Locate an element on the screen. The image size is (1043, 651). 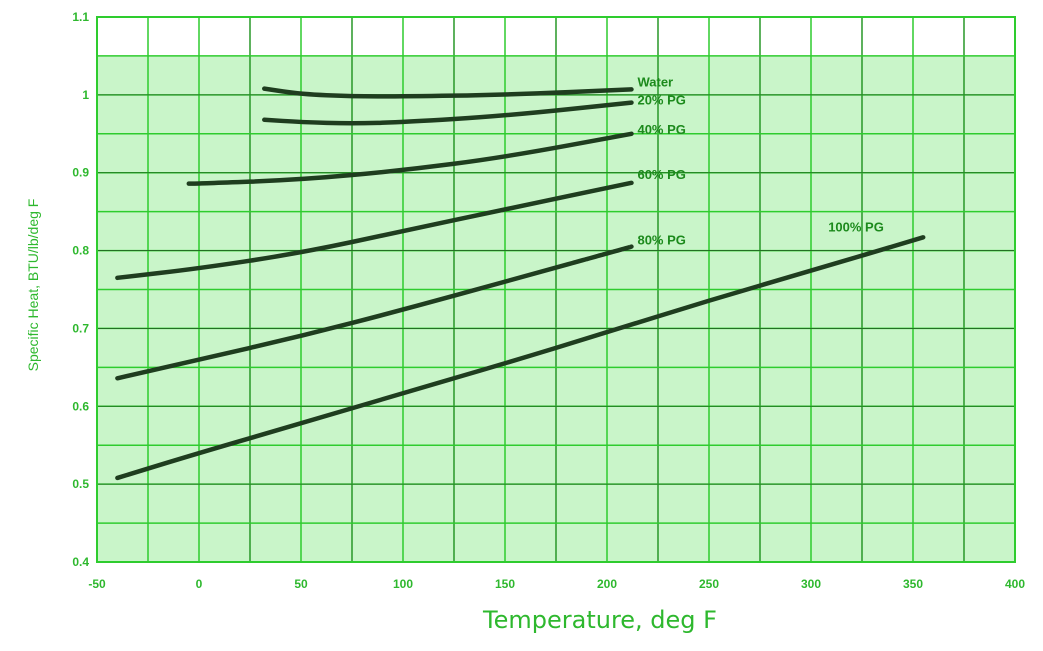
y-tick-label: 0.7 is located at coordinates (80, 328).